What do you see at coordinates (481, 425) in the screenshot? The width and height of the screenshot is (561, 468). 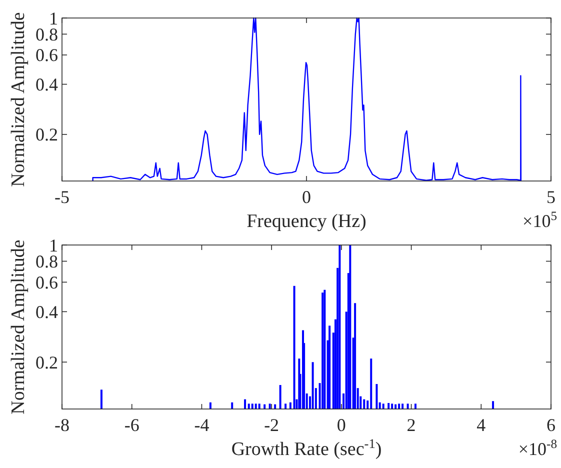 I see `x-tick-label: 4` at bounding box center [481, 425].